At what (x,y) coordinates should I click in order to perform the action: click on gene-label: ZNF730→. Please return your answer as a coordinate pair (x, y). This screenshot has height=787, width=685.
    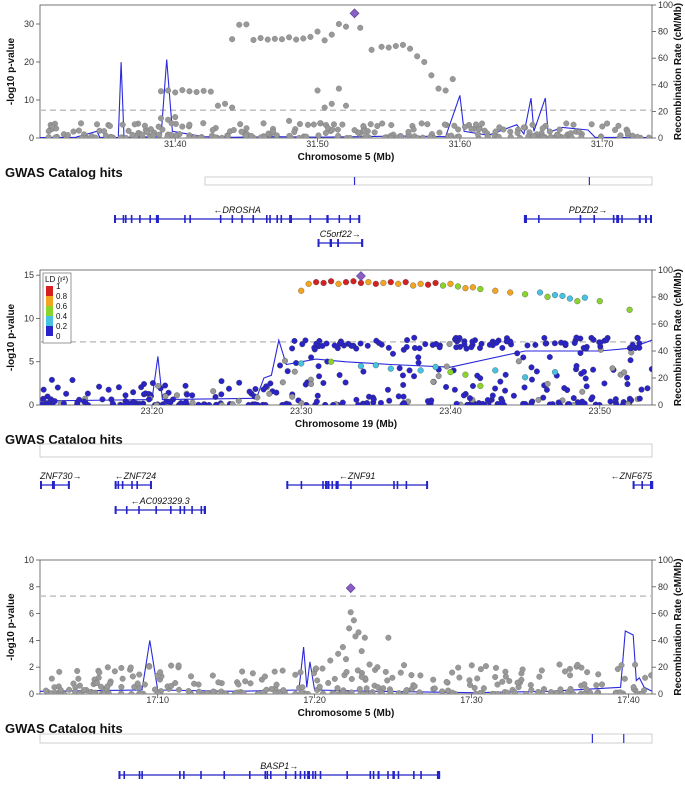
    Looking at the image, I should click on (60, 476).